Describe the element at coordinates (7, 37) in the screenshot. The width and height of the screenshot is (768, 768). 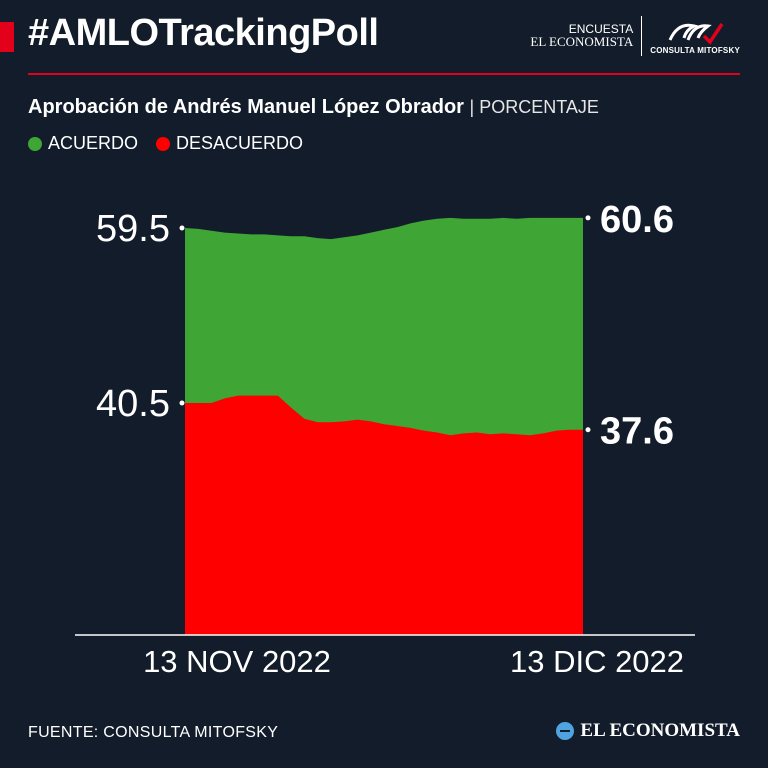
I see `accent-bar` at that location.